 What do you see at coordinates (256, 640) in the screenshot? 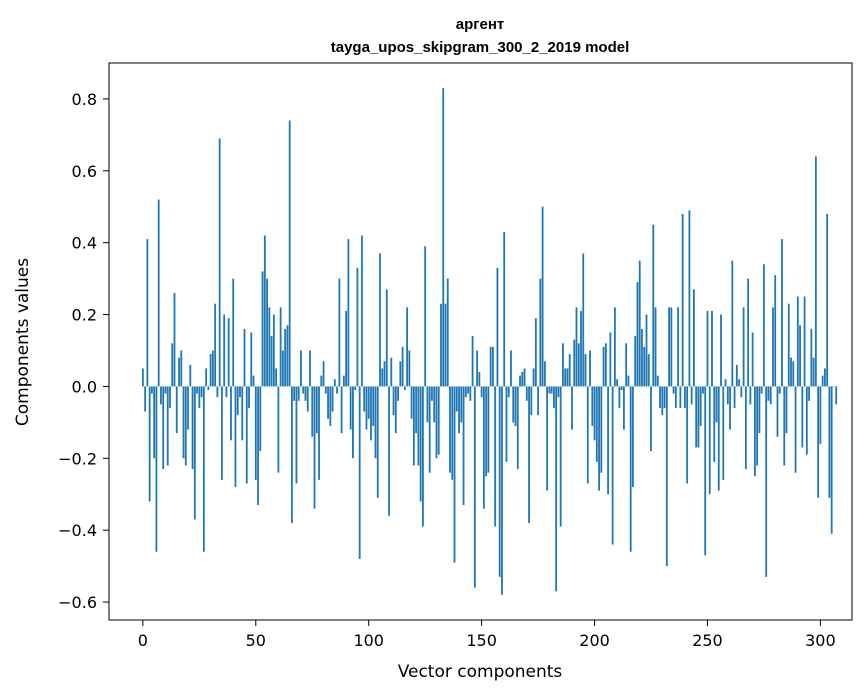
I see `x-tick-label: 50` at bounding box center [256, 640].